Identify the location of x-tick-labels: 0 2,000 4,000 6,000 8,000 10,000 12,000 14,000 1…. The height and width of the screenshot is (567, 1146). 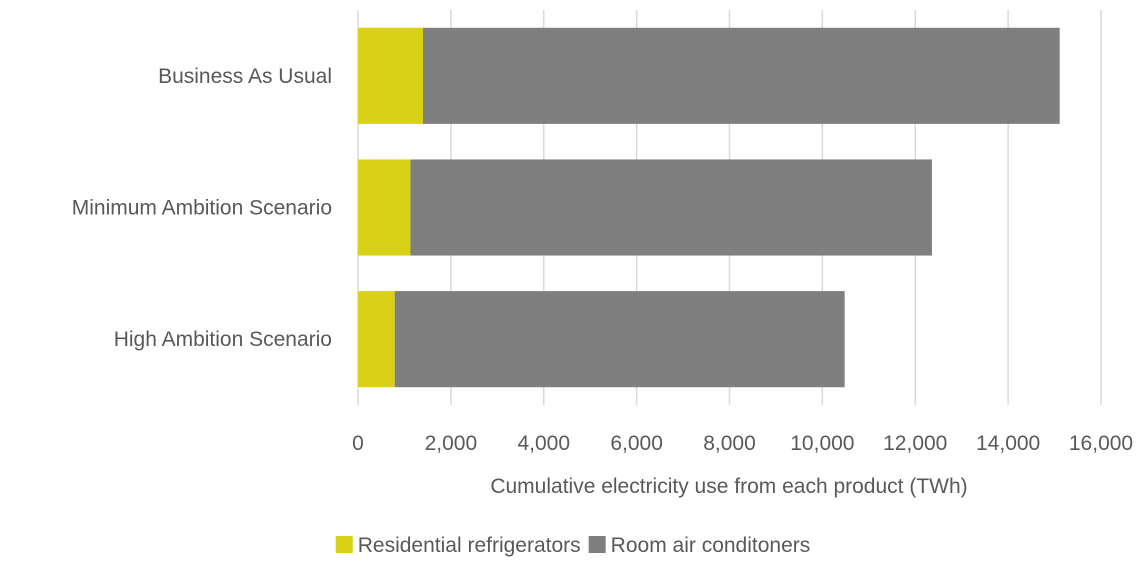
(742, 443).